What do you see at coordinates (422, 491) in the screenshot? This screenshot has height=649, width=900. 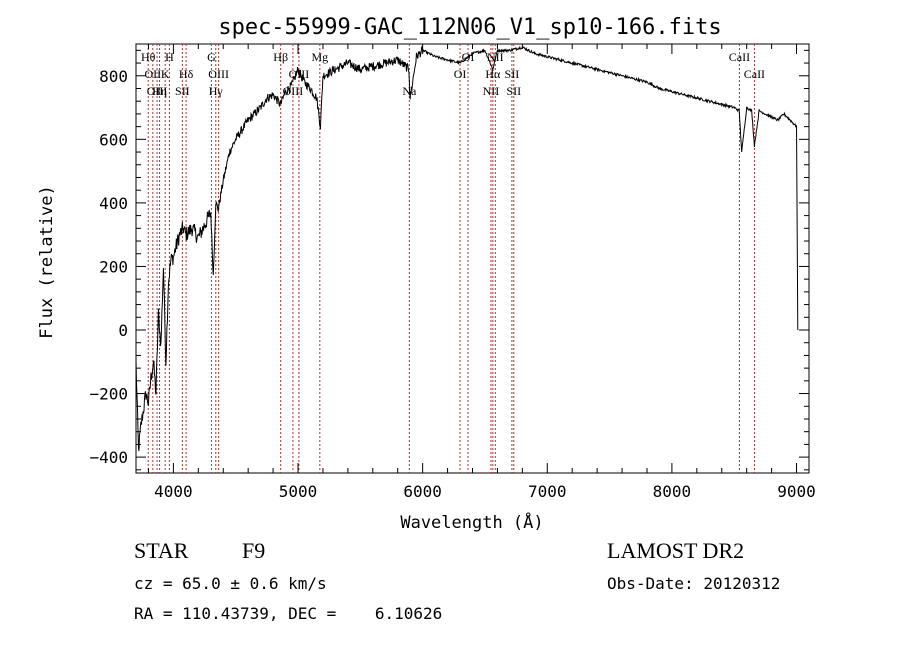 I see `x-tick-label: 6000` at bounding box center [422, 491].